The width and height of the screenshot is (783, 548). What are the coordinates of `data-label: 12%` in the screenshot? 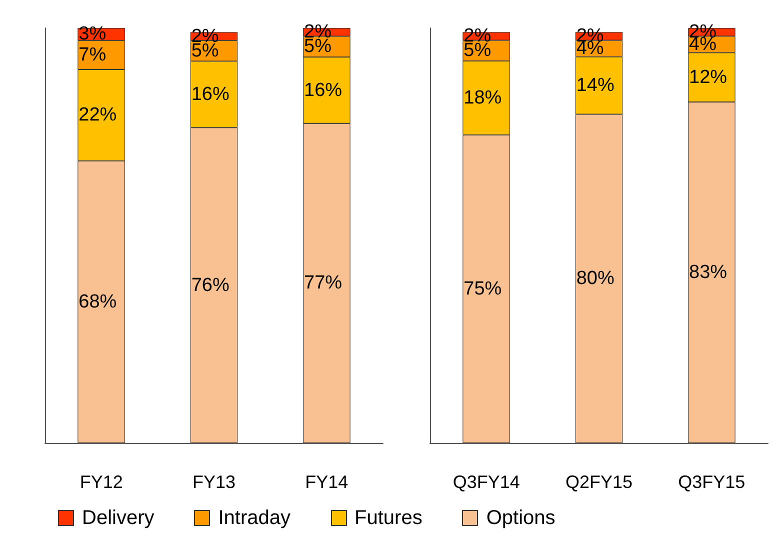 It's located at (708, 77).